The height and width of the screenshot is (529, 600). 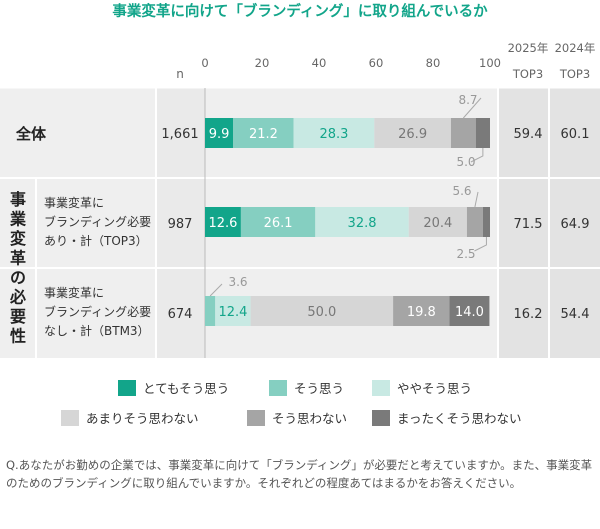 I want to click on callout-value-label: 3.6, so click(x=237, y=282).